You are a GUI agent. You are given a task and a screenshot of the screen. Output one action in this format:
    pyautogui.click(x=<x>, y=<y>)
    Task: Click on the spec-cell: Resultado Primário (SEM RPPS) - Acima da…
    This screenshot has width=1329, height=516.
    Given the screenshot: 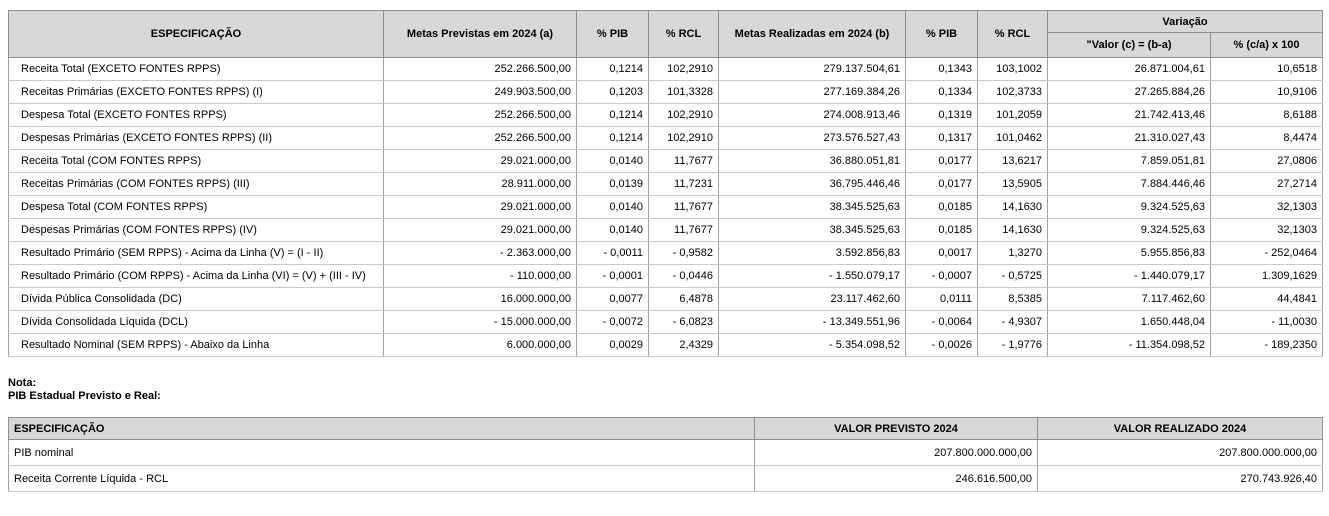 What is the action you would take?
    pyautogui.click(x=196, y=253)
    